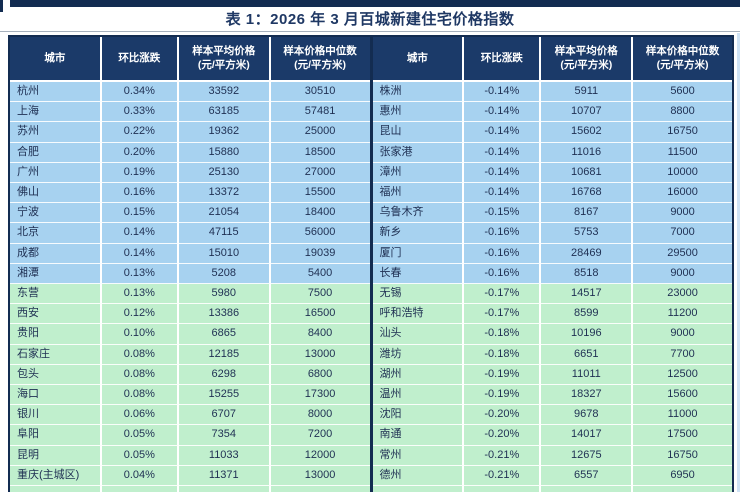 Image resolution: width=740 pixels, height=492 pixels. I want to click on median-price-cell: 6800, so click(320, 375).